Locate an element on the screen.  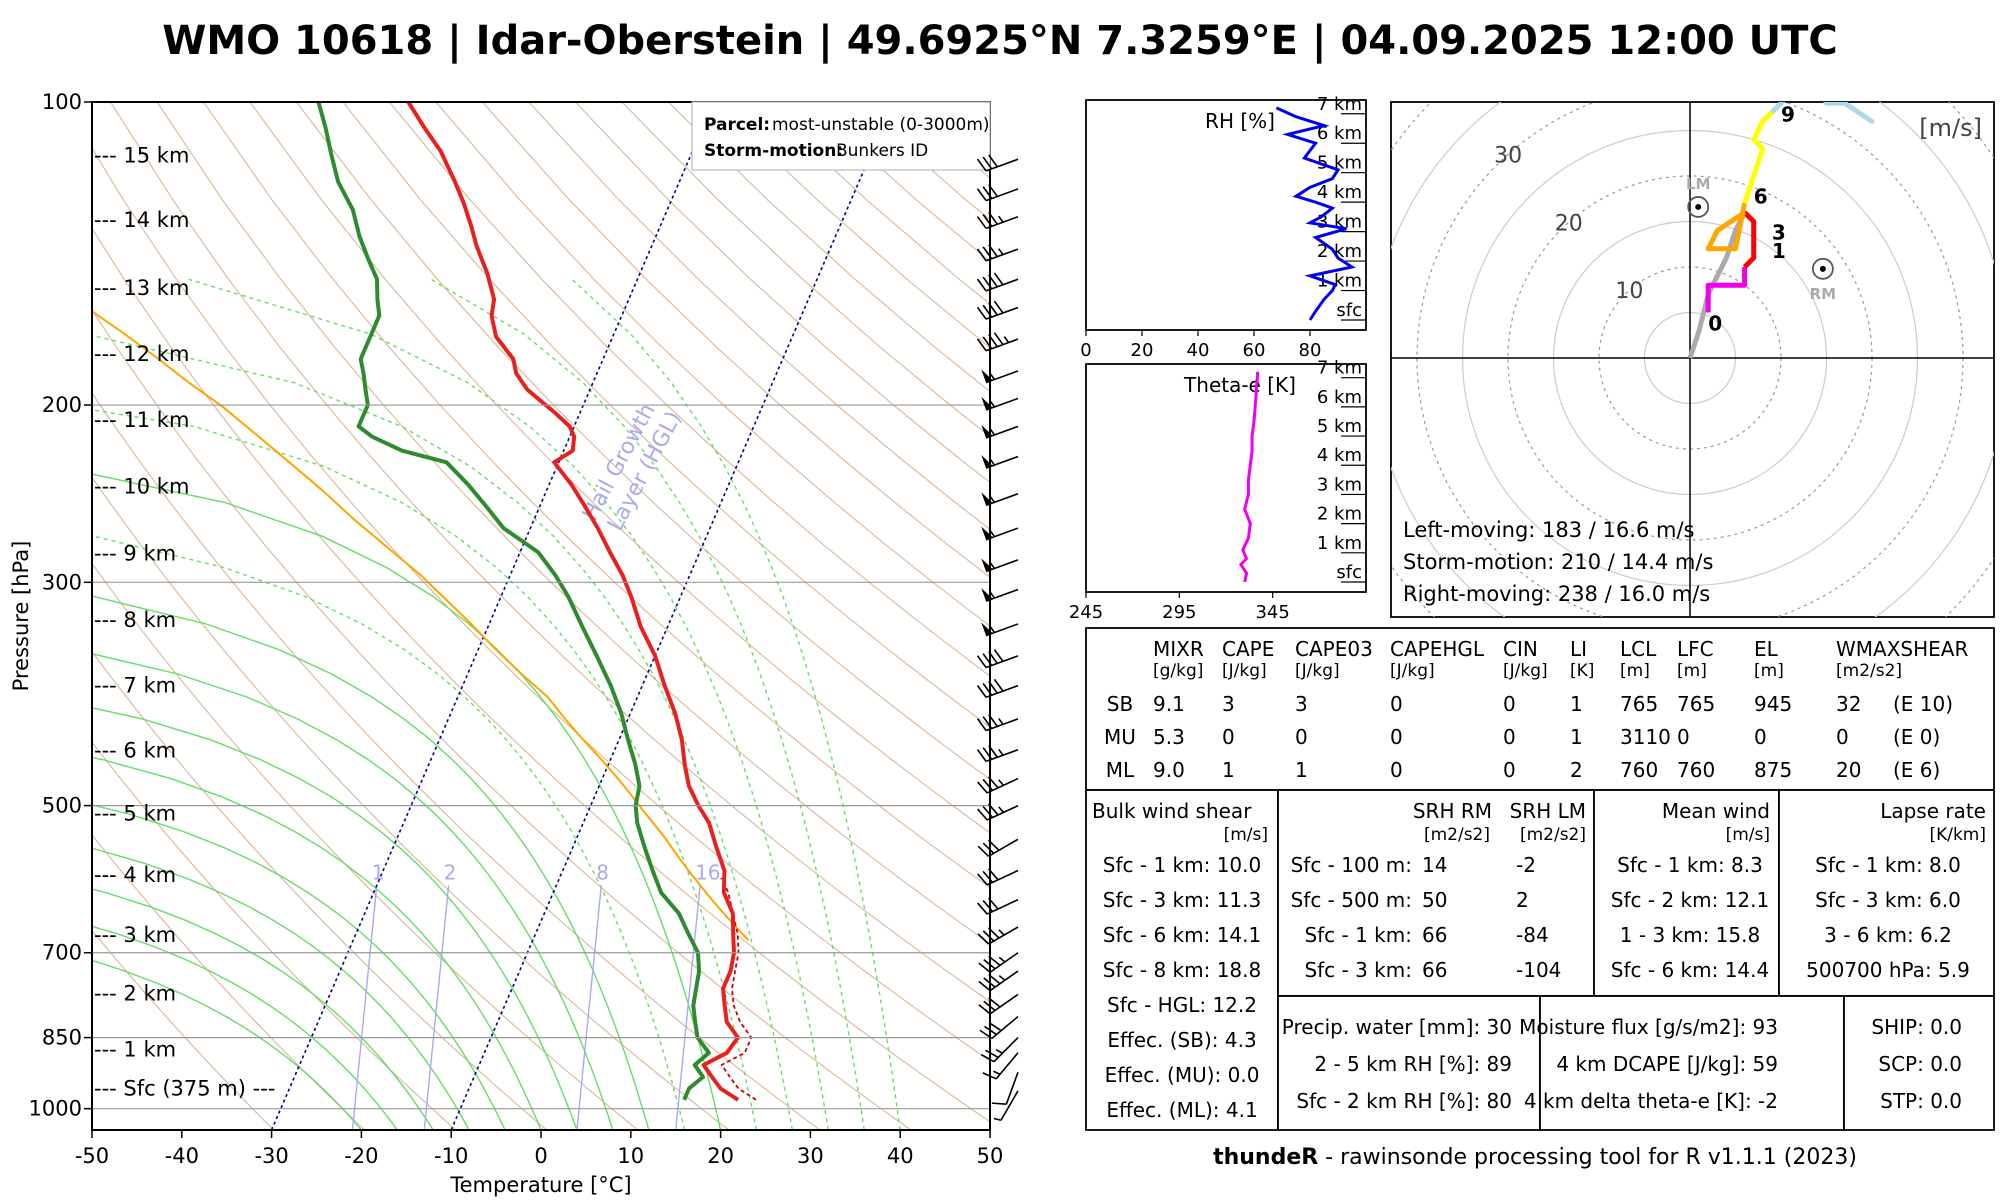
hodograph-ring-label: 10 is located at coordinates (1629, 291).